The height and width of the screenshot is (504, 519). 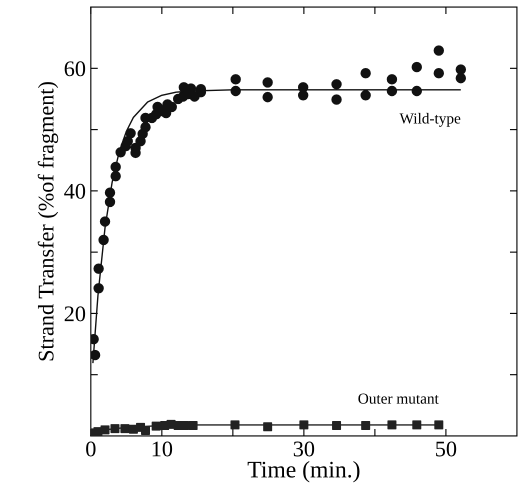 What do you see at coordinates (446, 448) in the screenshot?
I see `x-tick-label: 50` at bounding box center [446, 448].